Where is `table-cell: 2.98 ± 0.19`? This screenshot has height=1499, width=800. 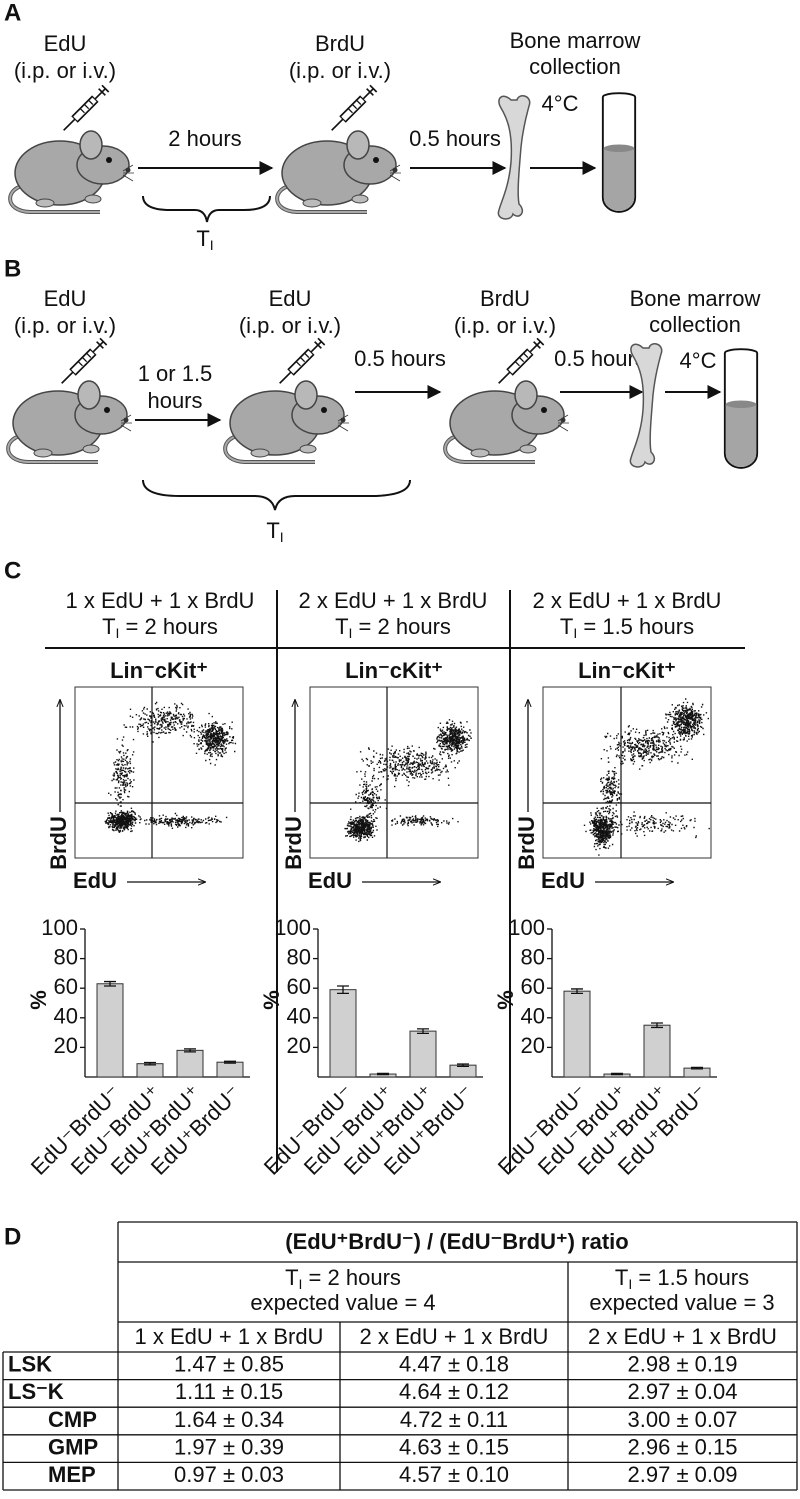
table-cell: 2.98 ± 0.19 is located at coordinates (683, 1364).